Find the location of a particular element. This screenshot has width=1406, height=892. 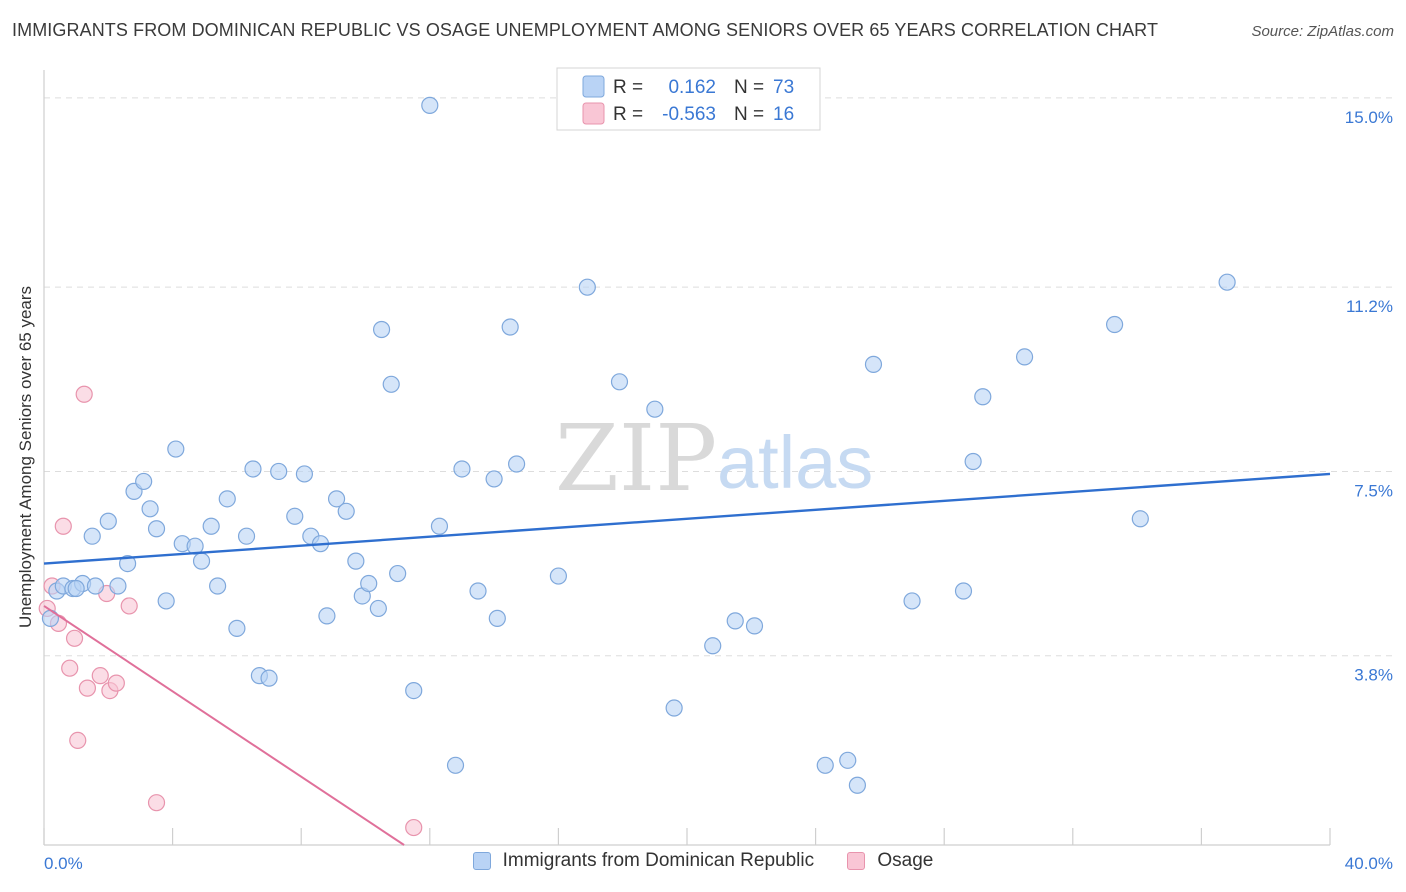

dominican-trend-line is located at coordinates (687, 518).